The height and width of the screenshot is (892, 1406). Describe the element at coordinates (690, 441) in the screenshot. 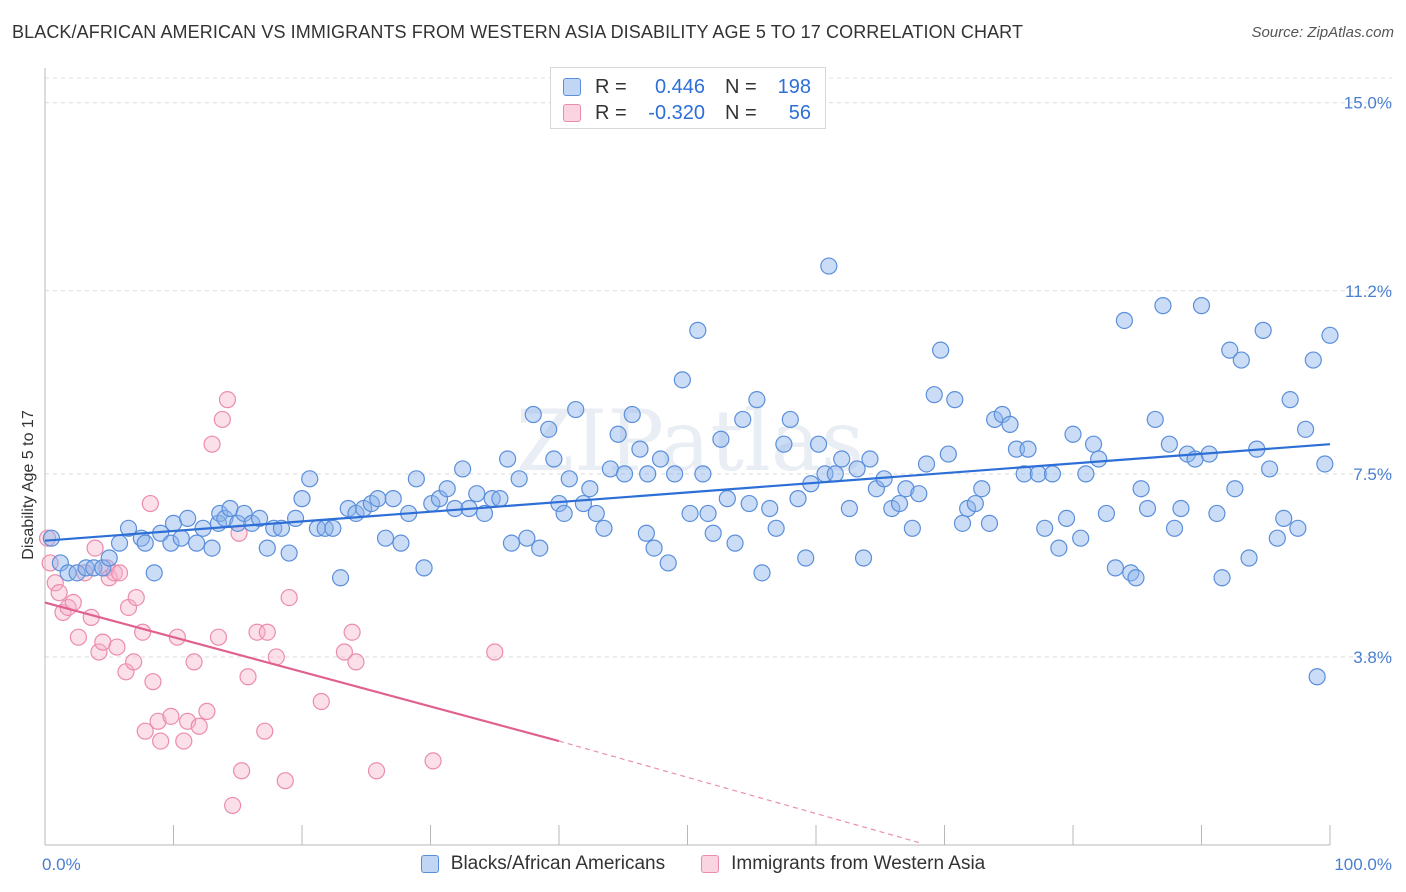

I see `watermark: ZIPatlas` at that location.